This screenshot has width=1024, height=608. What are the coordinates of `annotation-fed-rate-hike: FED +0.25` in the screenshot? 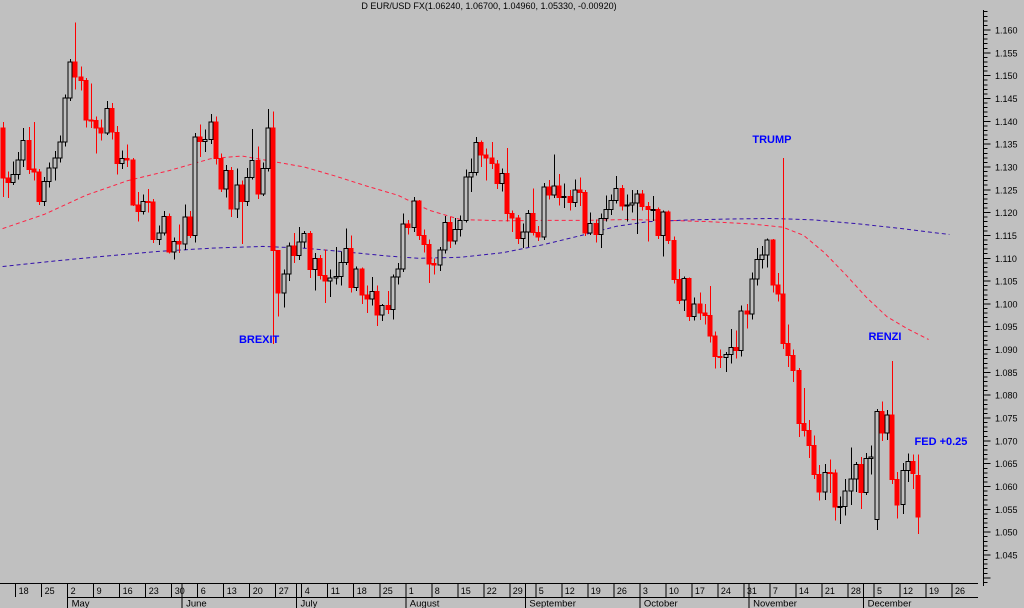 It's located at (941, 442).